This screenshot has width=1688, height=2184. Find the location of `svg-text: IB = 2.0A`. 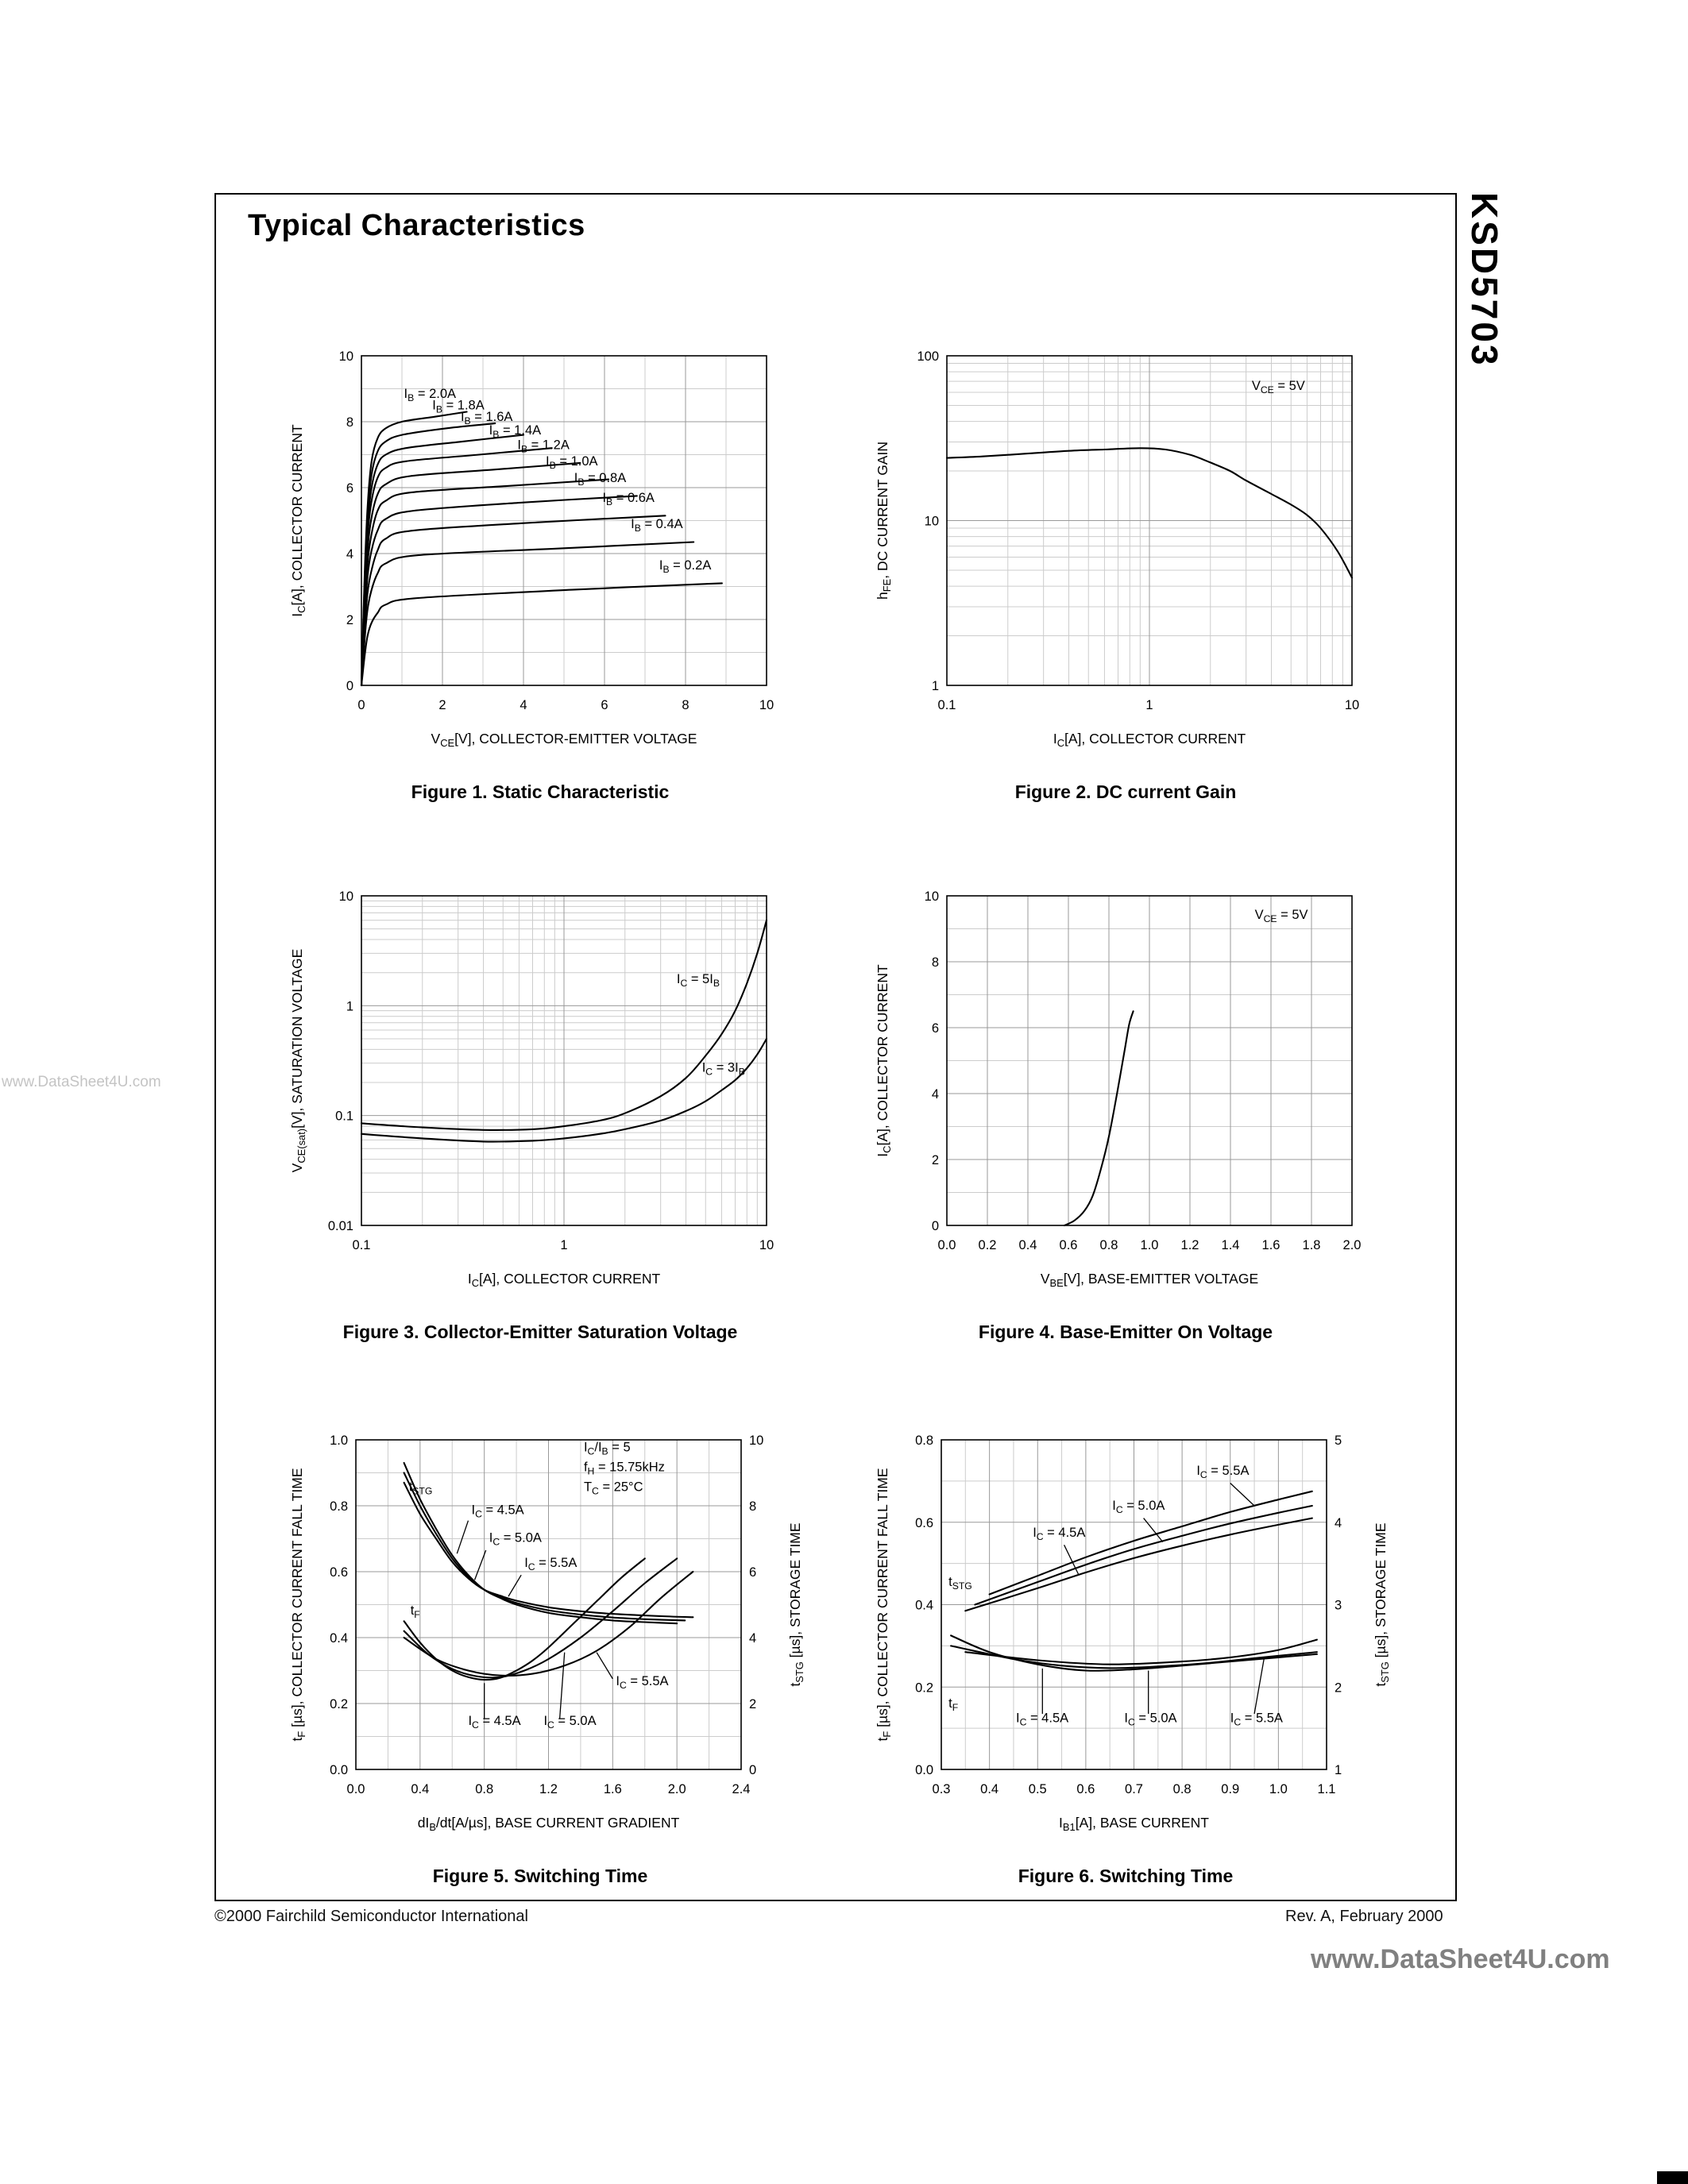

svg-text: IB = 2.0A is located at coordinates (430, 395).